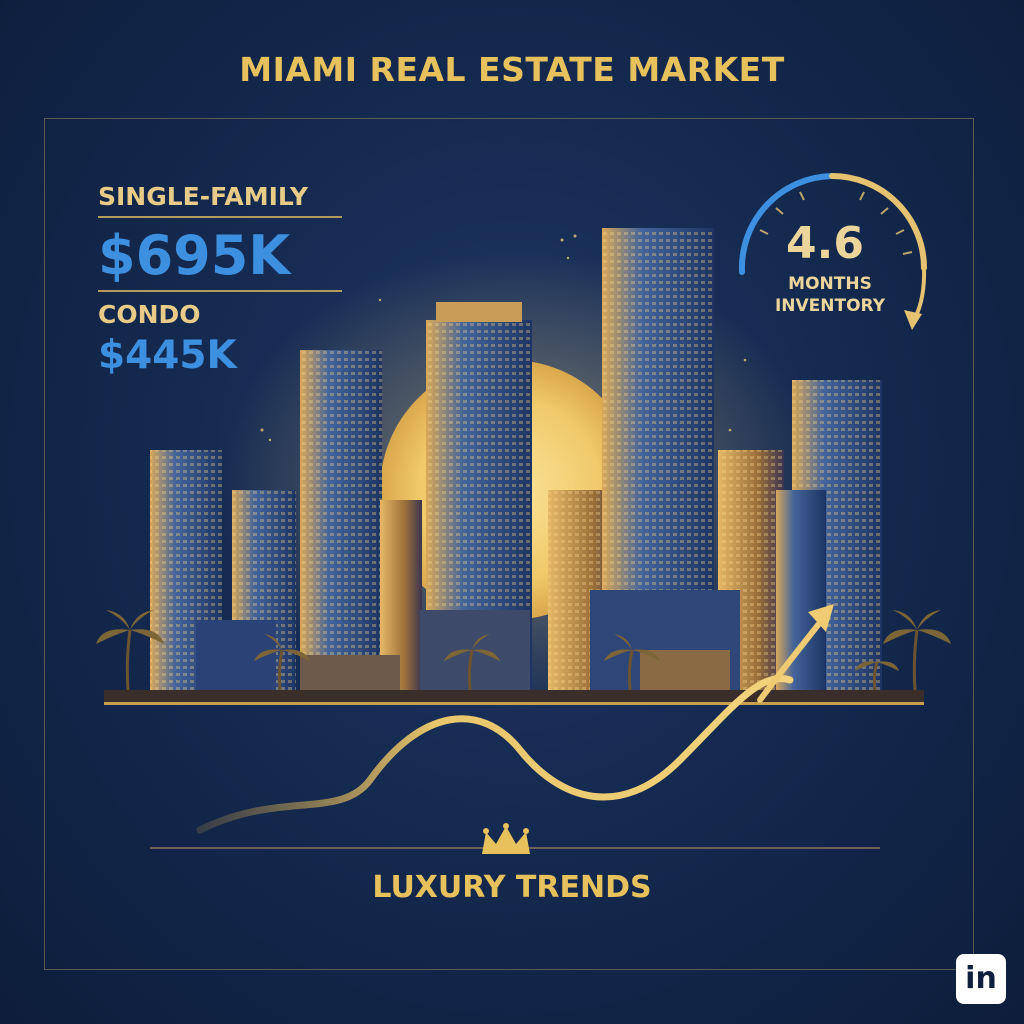 This screenshot has width=1024, height=1024. I want to click on page-title: MIAMI REAL ESTATE MARKET, so click(512, 69).